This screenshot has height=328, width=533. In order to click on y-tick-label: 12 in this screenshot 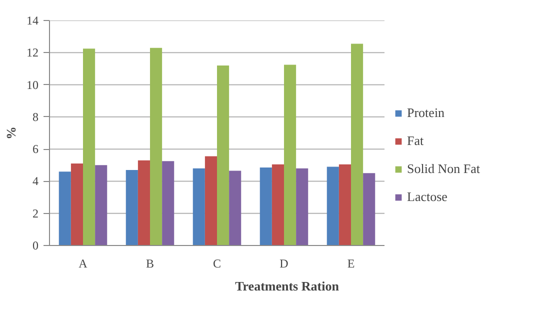, I will do `click(32, 53)`.